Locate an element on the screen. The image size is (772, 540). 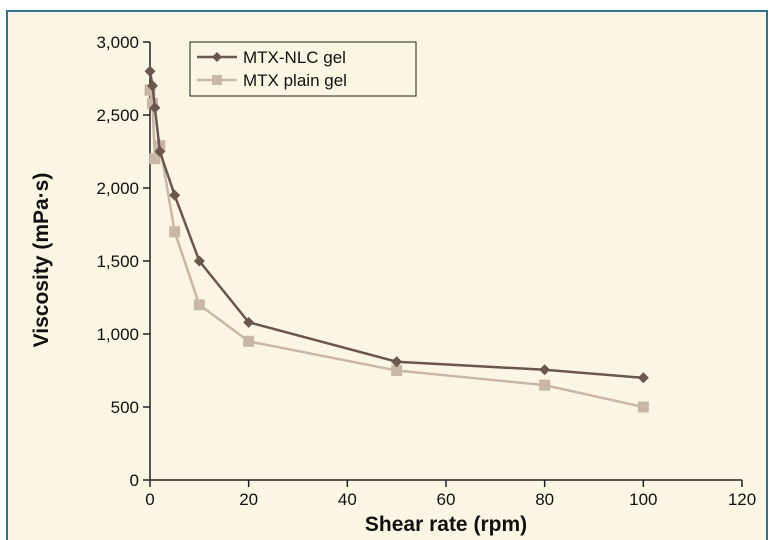
legend-box is located at coordinates (303, 69).